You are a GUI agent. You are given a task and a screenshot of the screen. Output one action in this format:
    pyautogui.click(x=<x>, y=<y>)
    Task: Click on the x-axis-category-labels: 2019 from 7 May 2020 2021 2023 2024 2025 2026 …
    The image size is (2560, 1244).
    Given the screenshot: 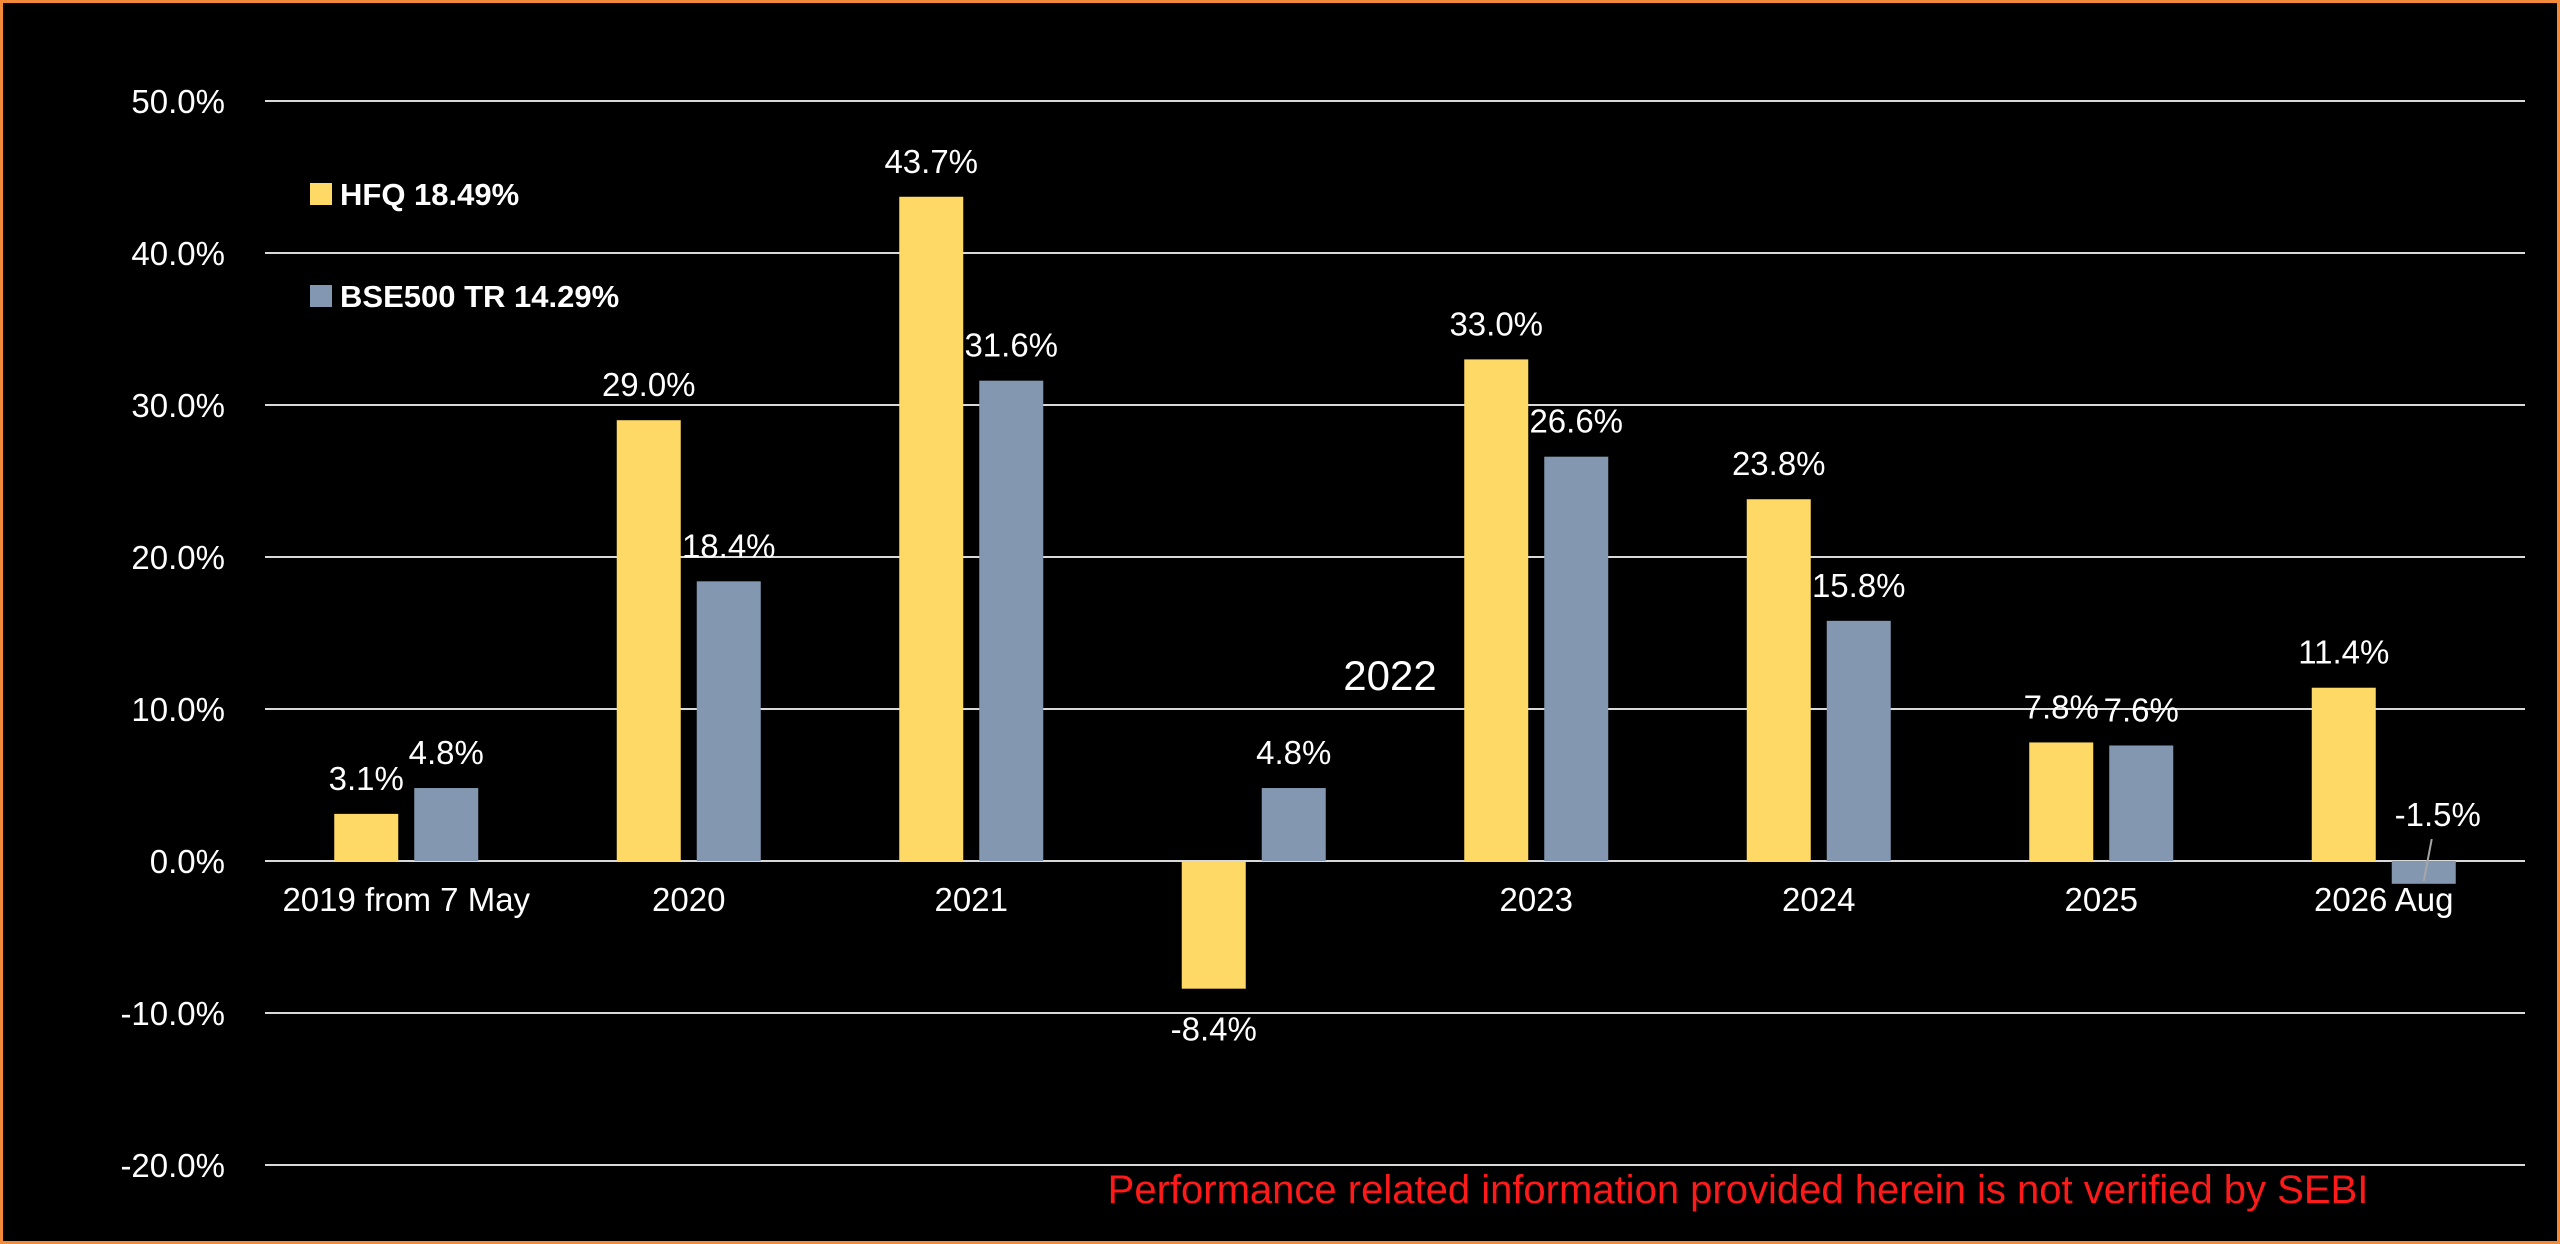 What is the action you would take?
    pyautogui.click(x=1367, y=899)
    